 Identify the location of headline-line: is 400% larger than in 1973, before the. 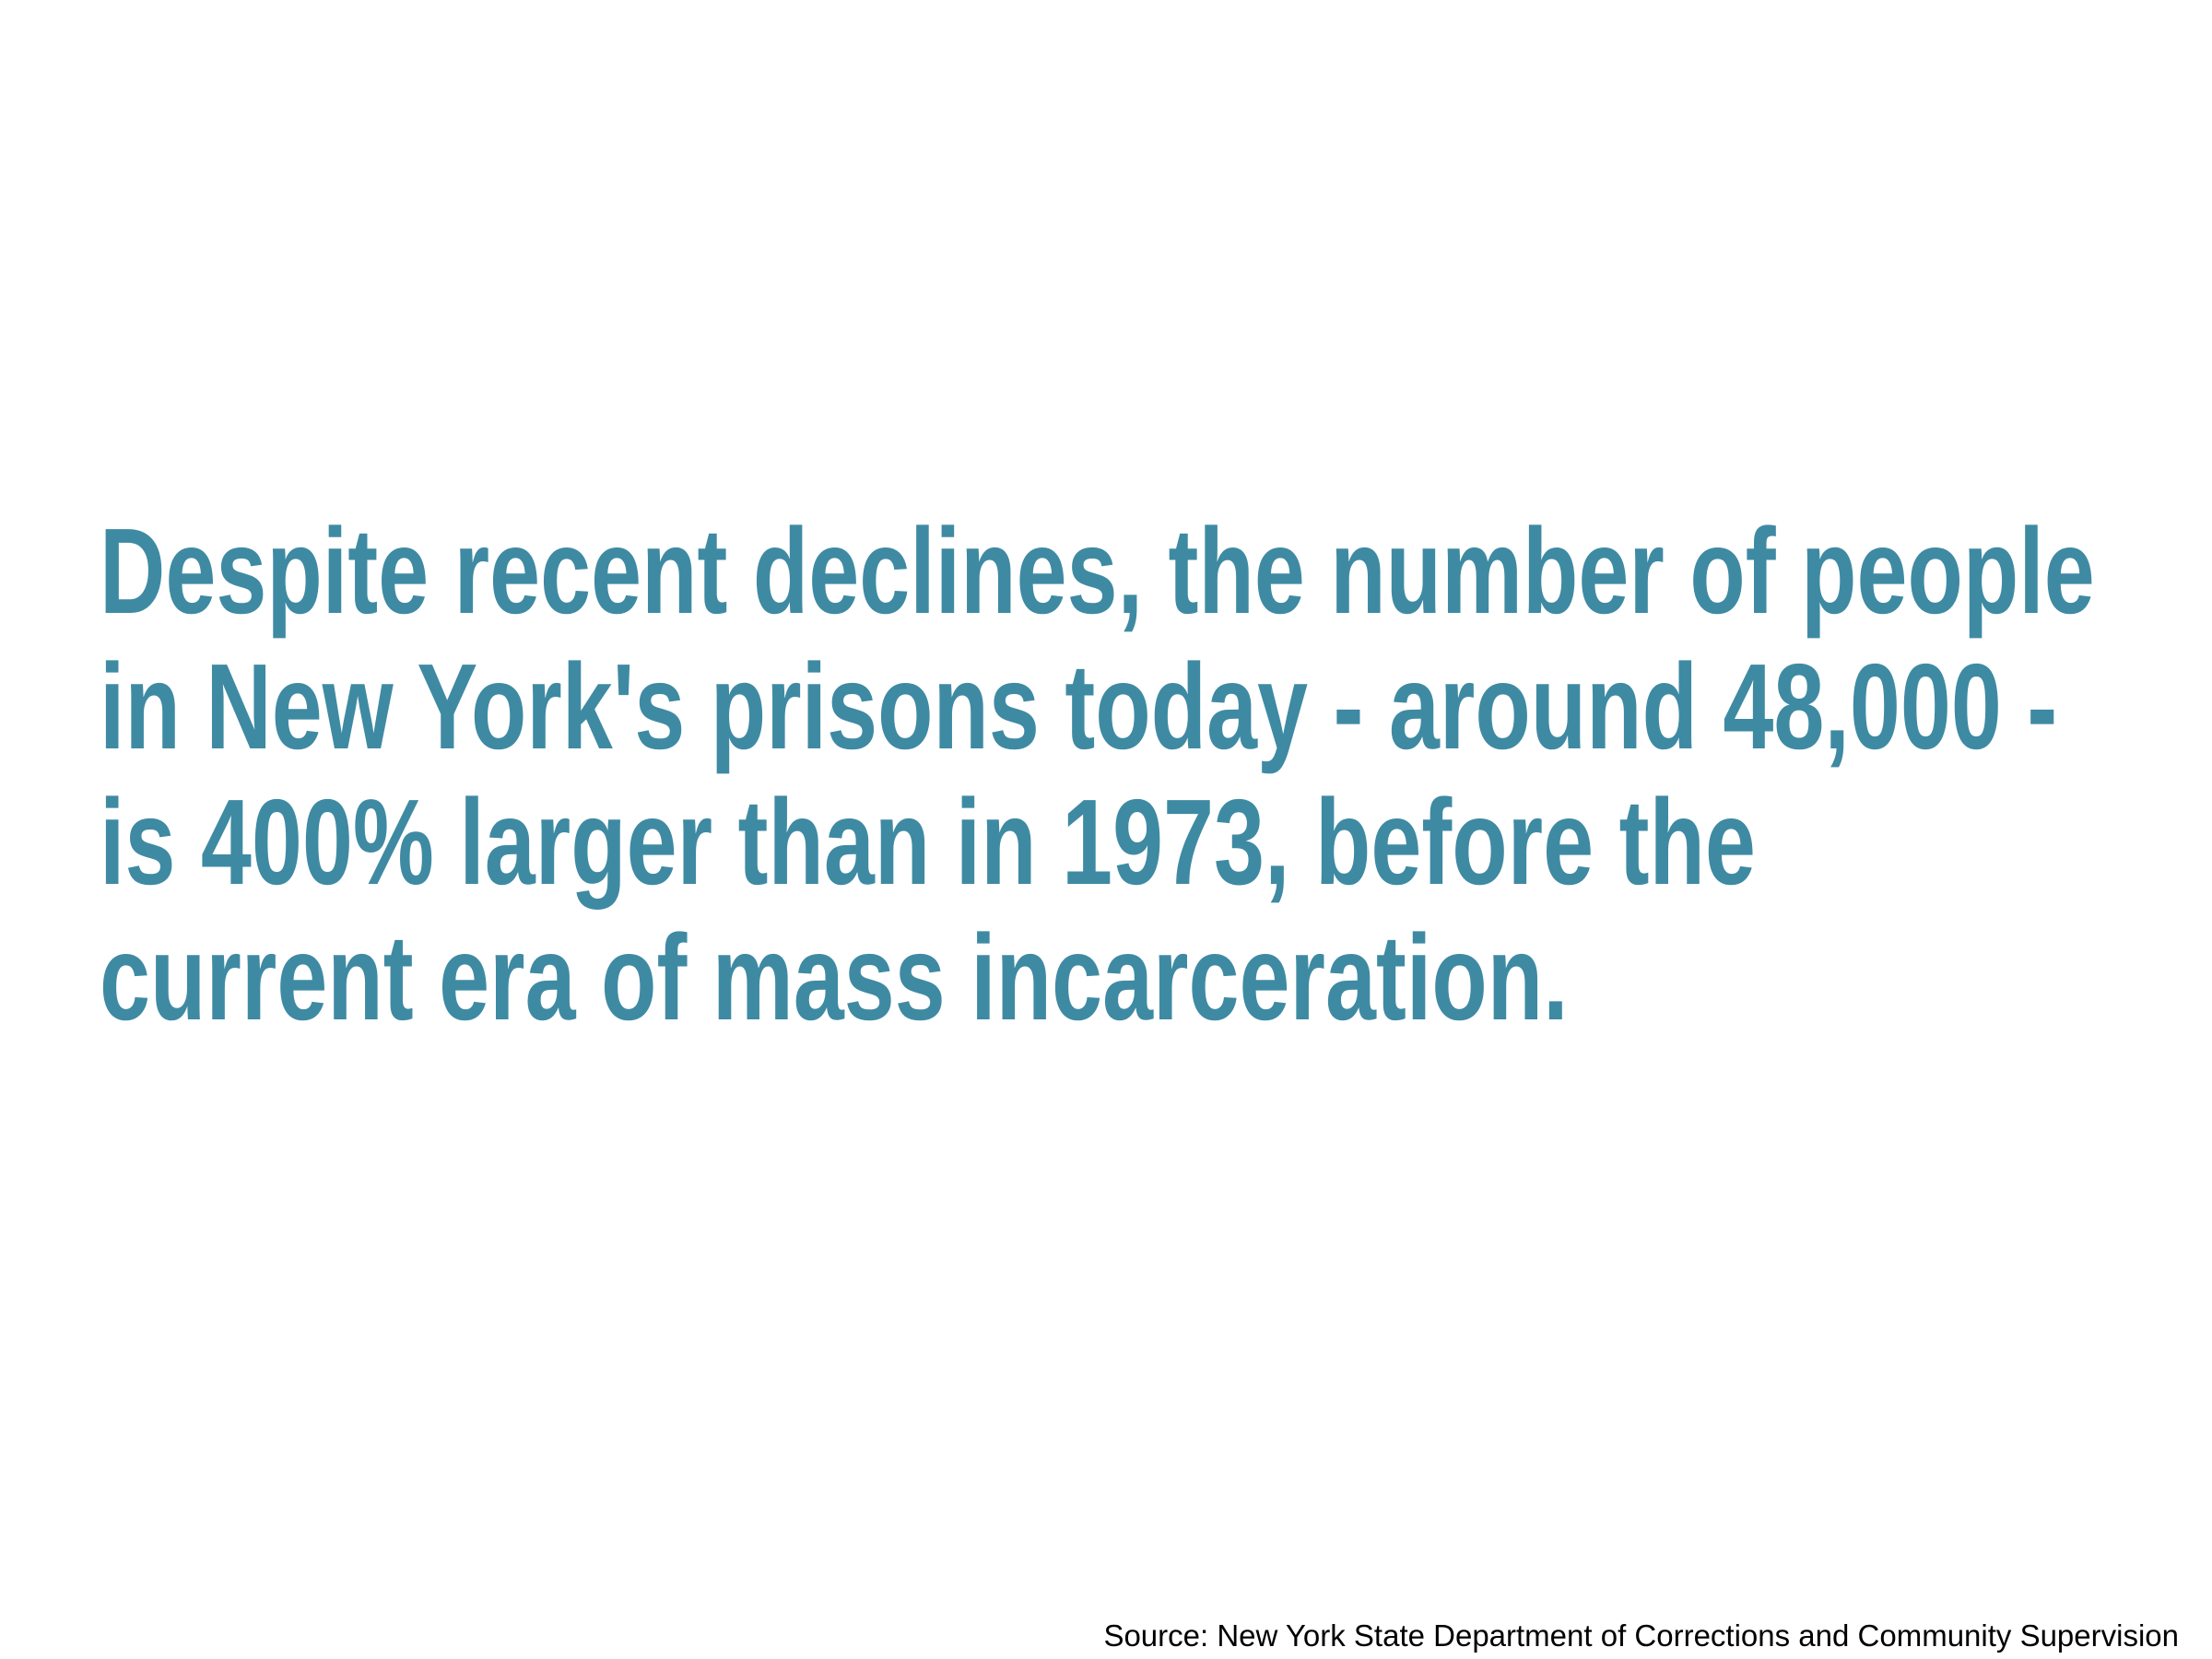
(928, 841).